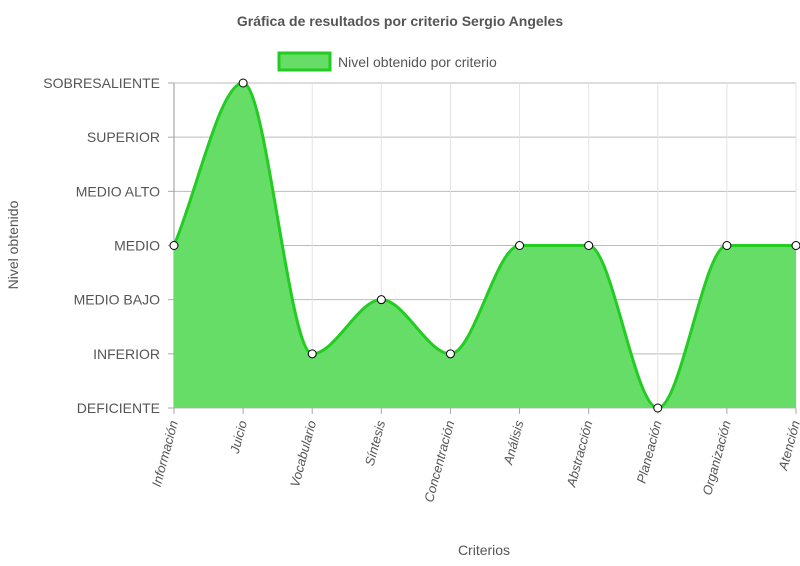  What do you see at coordinates (716, 458) in the screenshot?
I see `x-tick-label: Organización` at bounding box center [716, 458].